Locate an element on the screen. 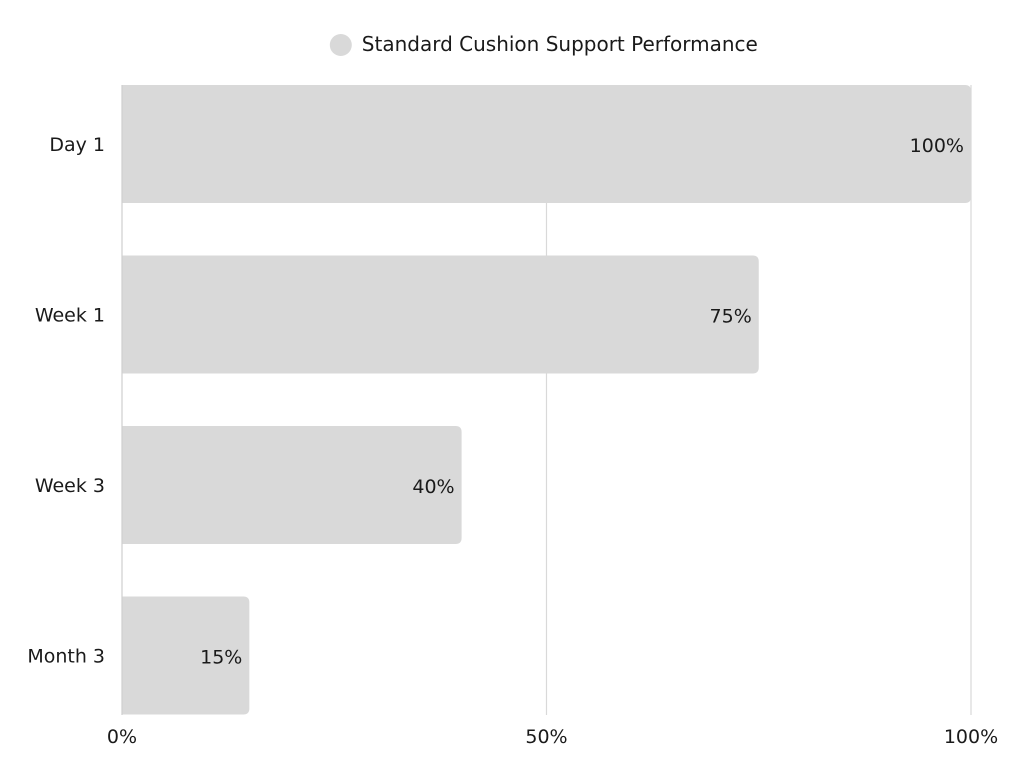 The height and width of the screenshot is (772, 1024). legend-marker is located at coordinates (340, 45).